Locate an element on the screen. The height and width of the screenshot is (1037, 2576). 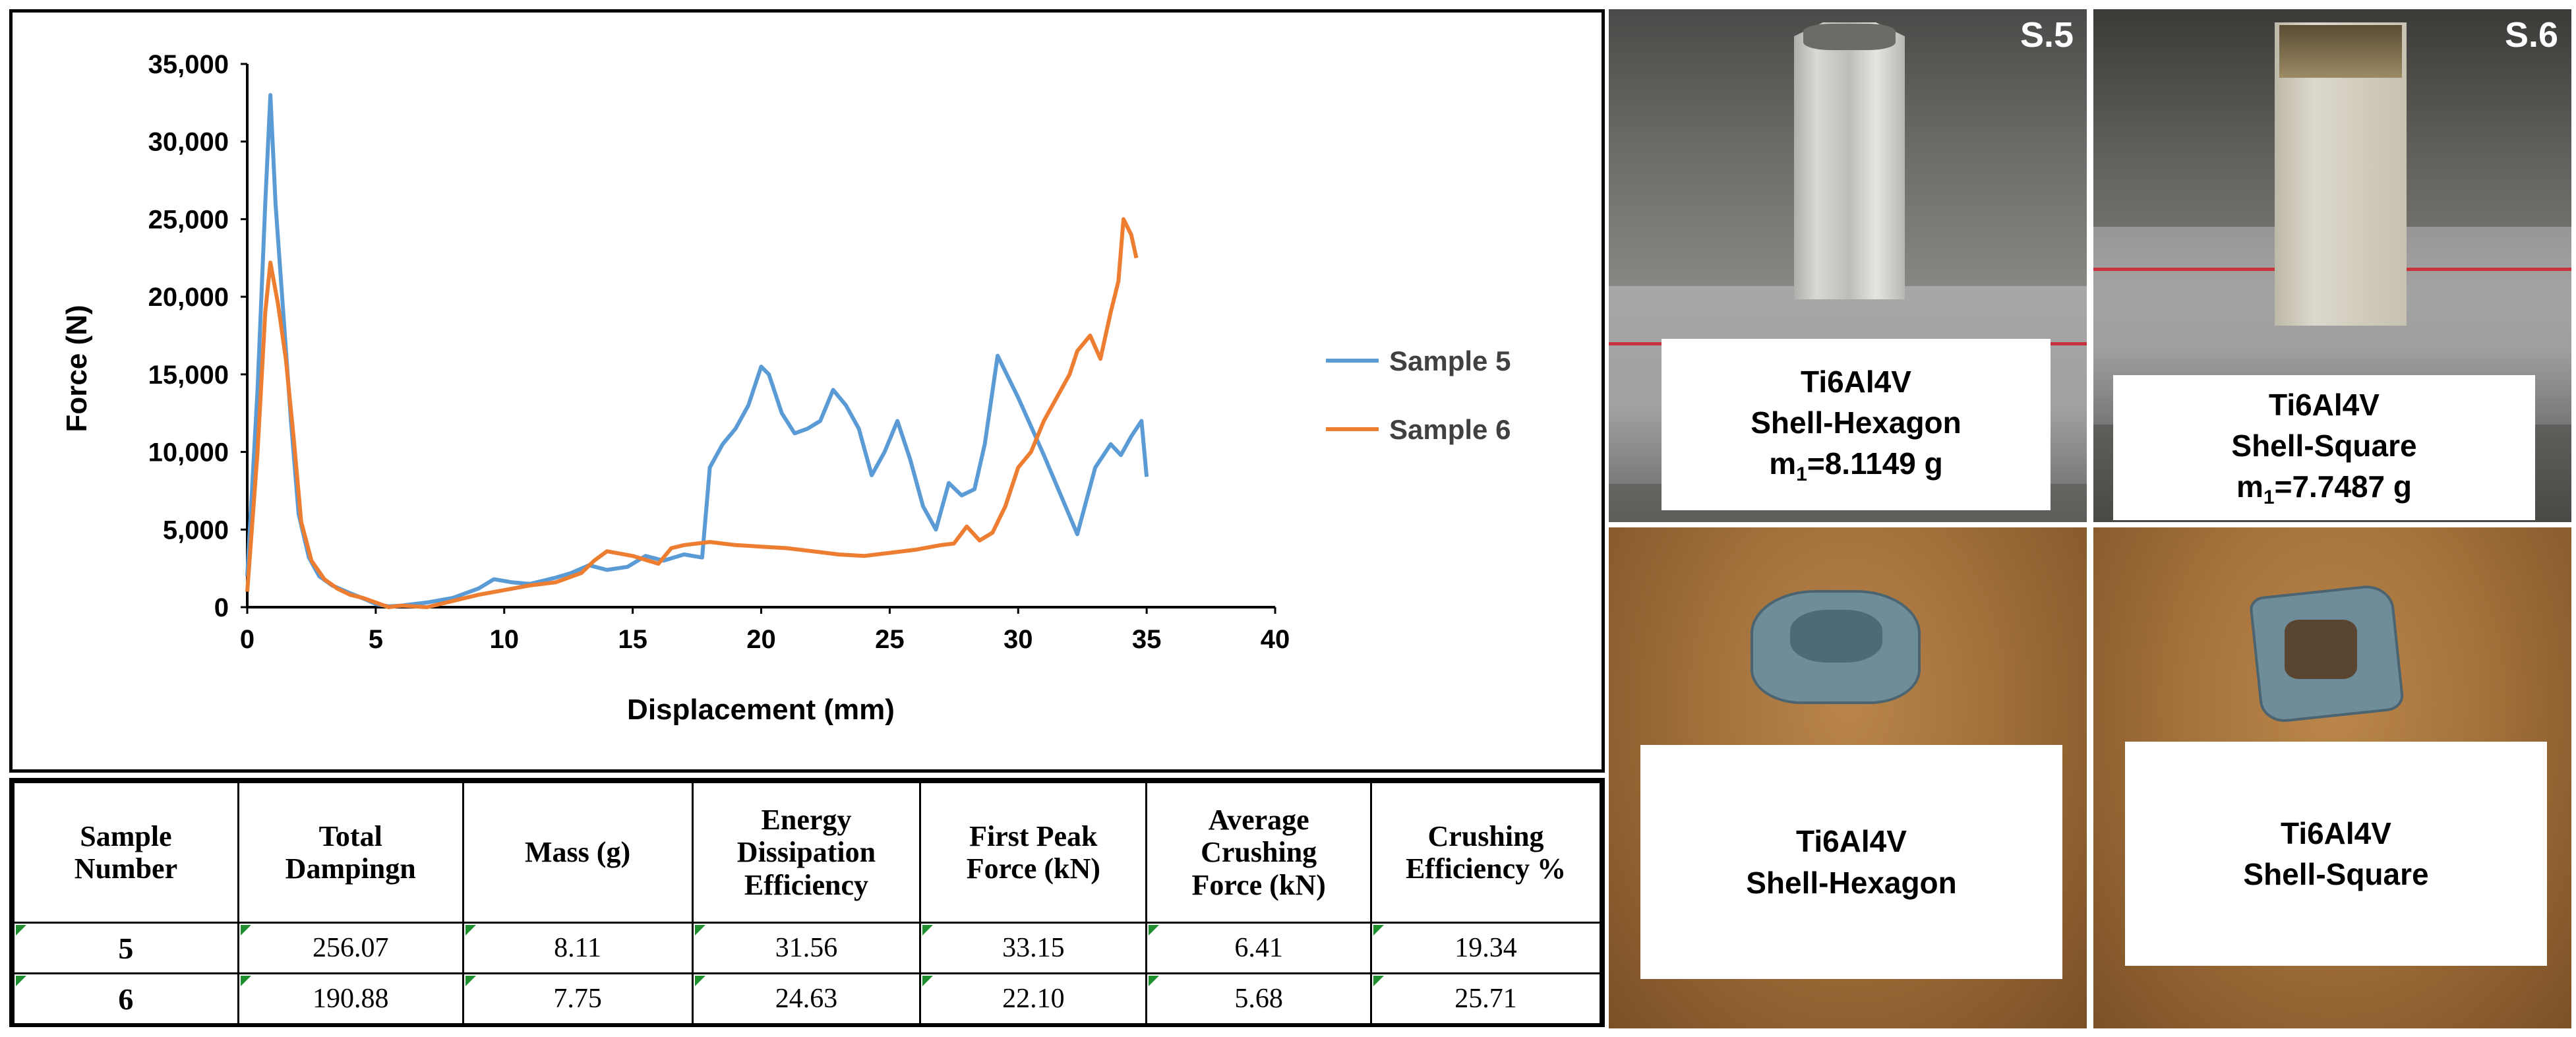
x-tick-label: 15 is located at coordinates (632, 639).